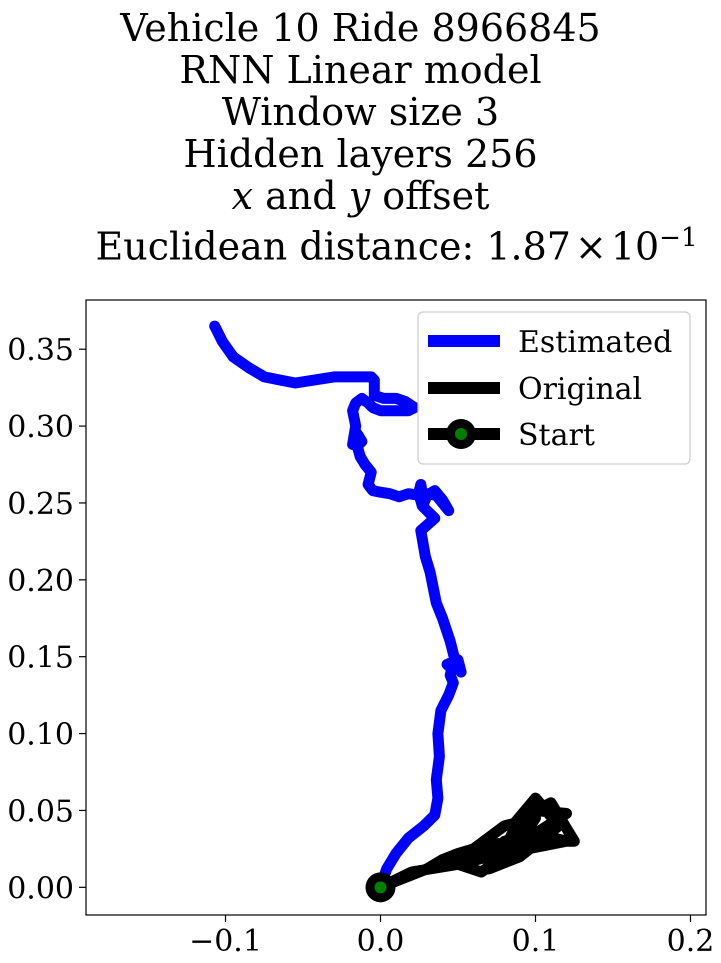 The image size is (721, 963). What do you see at coordinates (678, 238) in the screenshot?
I see `title-exponent: −1` at bounding box center [678, 238].